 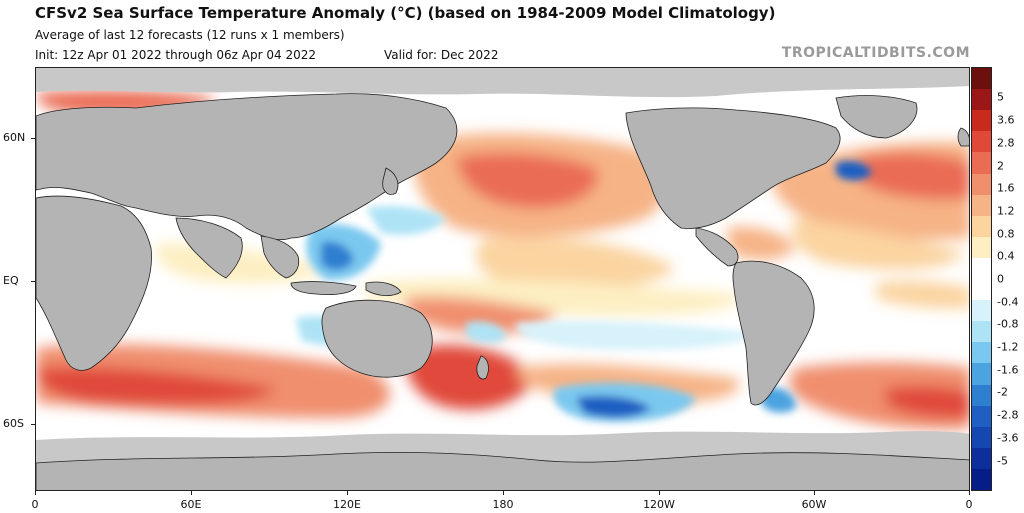 What do you see at coordinates (1006, 143) in the screenshot?
I see `colorbar-tick-label: 2.8` at bounding box center [1006, 143].